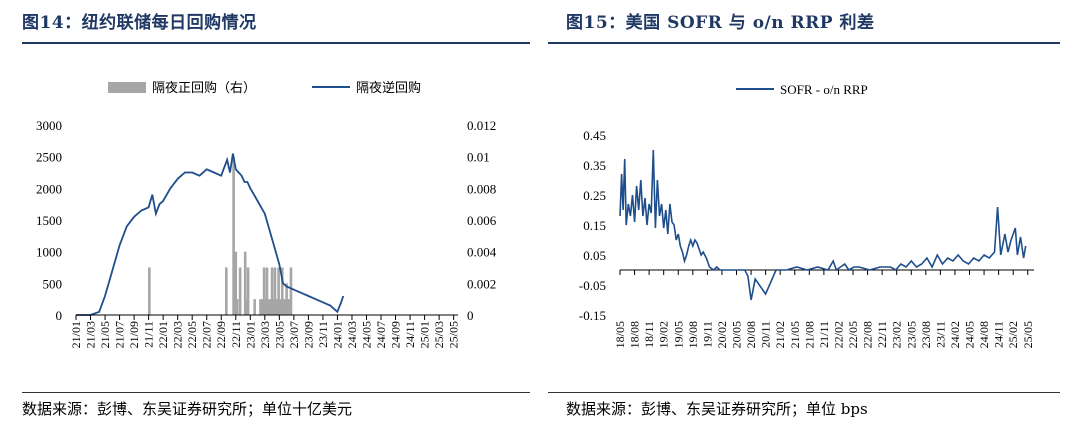 Image resolution: width=1080 pixels, height=433 pixels. I want to click on x-axis-tick-label: 24/07, so click(381, 334).